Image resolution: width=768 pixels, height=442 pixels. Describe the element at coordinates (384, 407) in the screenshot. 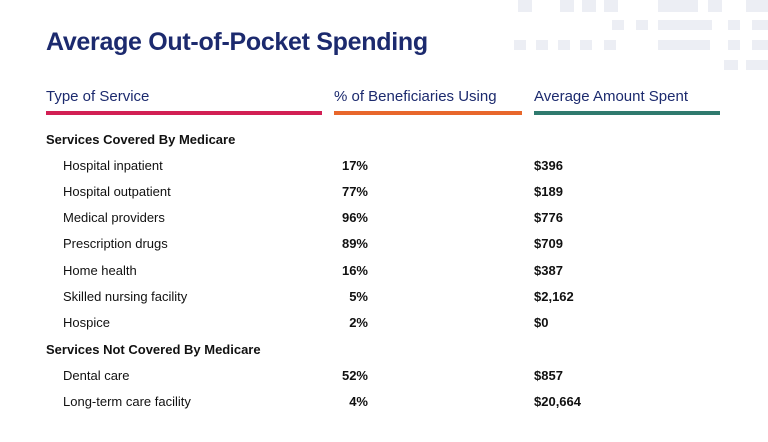

I see `table-row: Long-term care facility 4% $20,664` at that location.